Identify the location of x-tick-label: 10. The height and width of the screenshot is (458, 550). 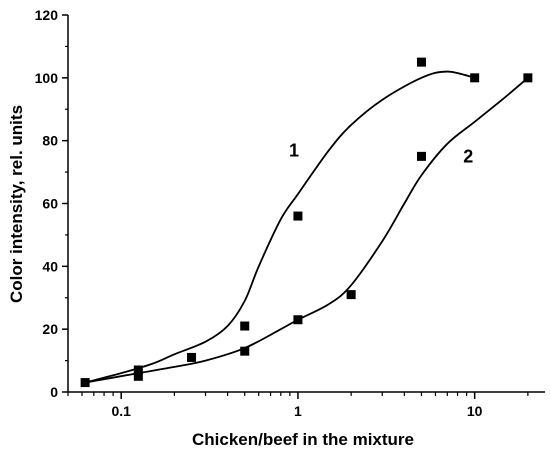
(475, 411).